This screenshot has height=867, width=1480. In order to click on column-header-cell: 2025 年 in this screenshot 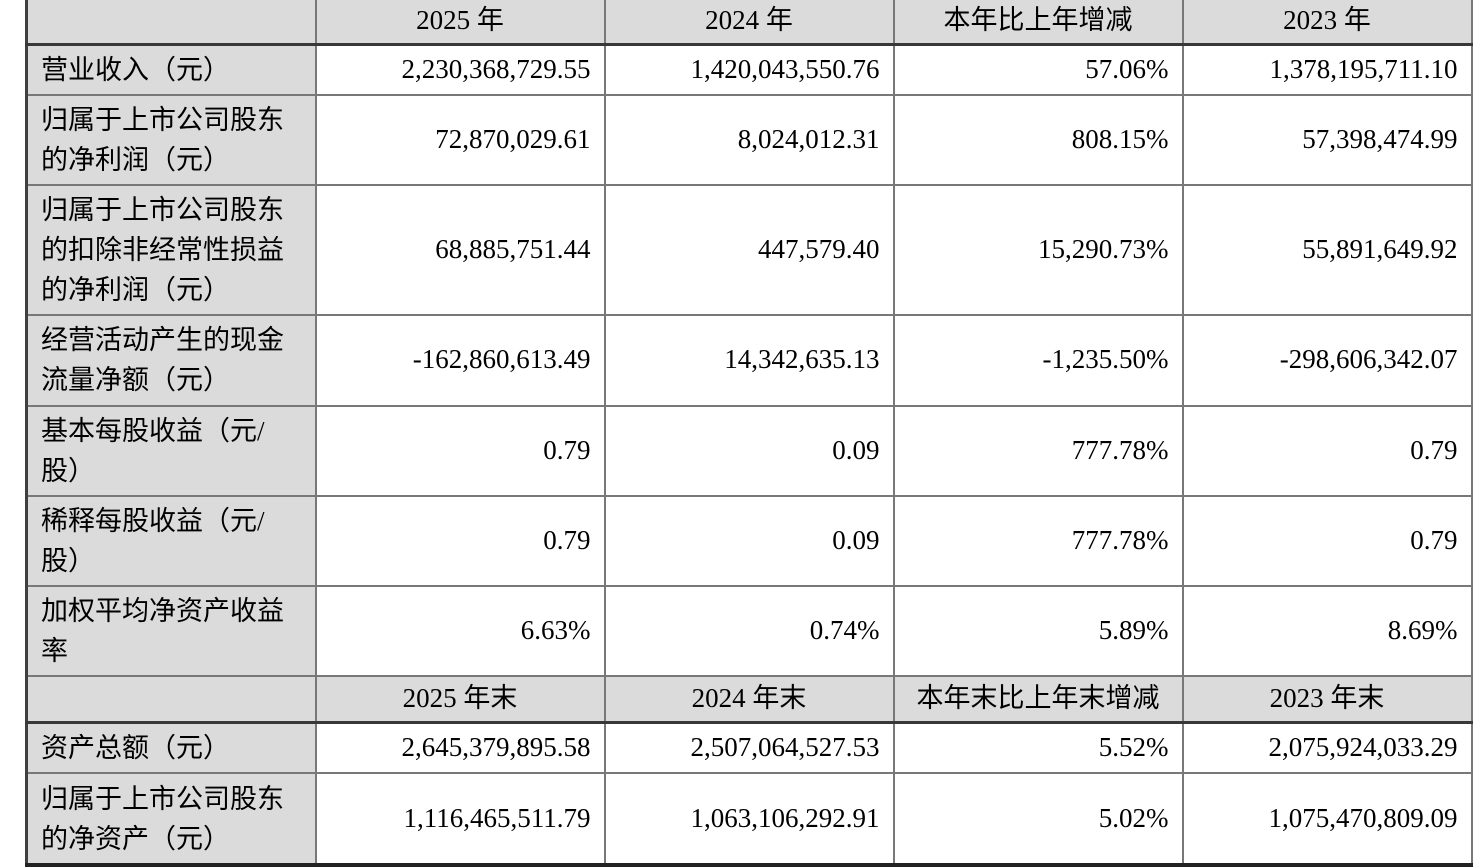, I will do `click(460, 23)`.